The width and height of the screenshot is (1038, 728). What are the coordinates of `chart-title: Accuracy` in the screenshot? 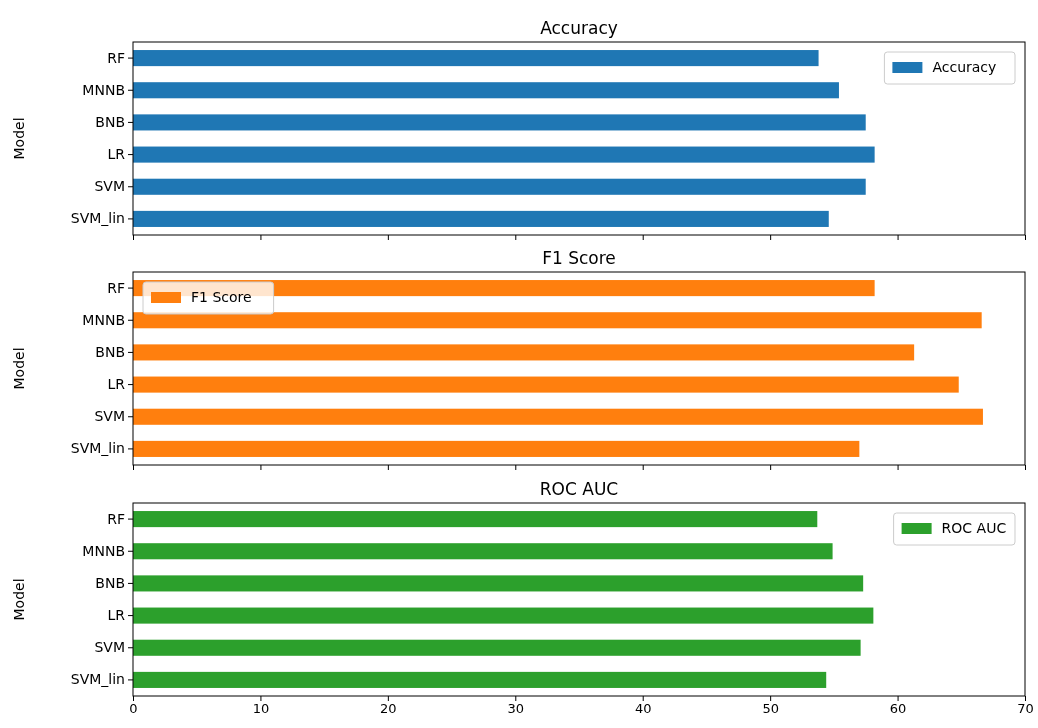 It's located at (579, 28).